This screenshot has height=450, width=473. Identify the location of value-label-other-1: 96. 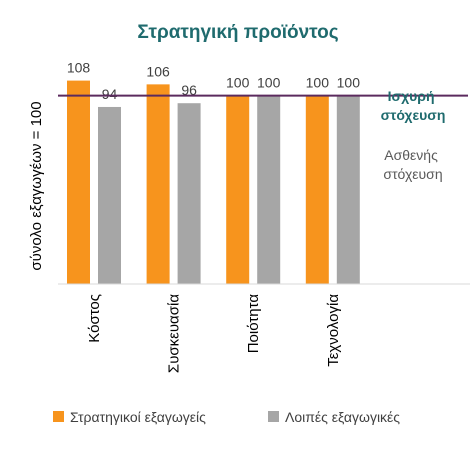
(189, 90).